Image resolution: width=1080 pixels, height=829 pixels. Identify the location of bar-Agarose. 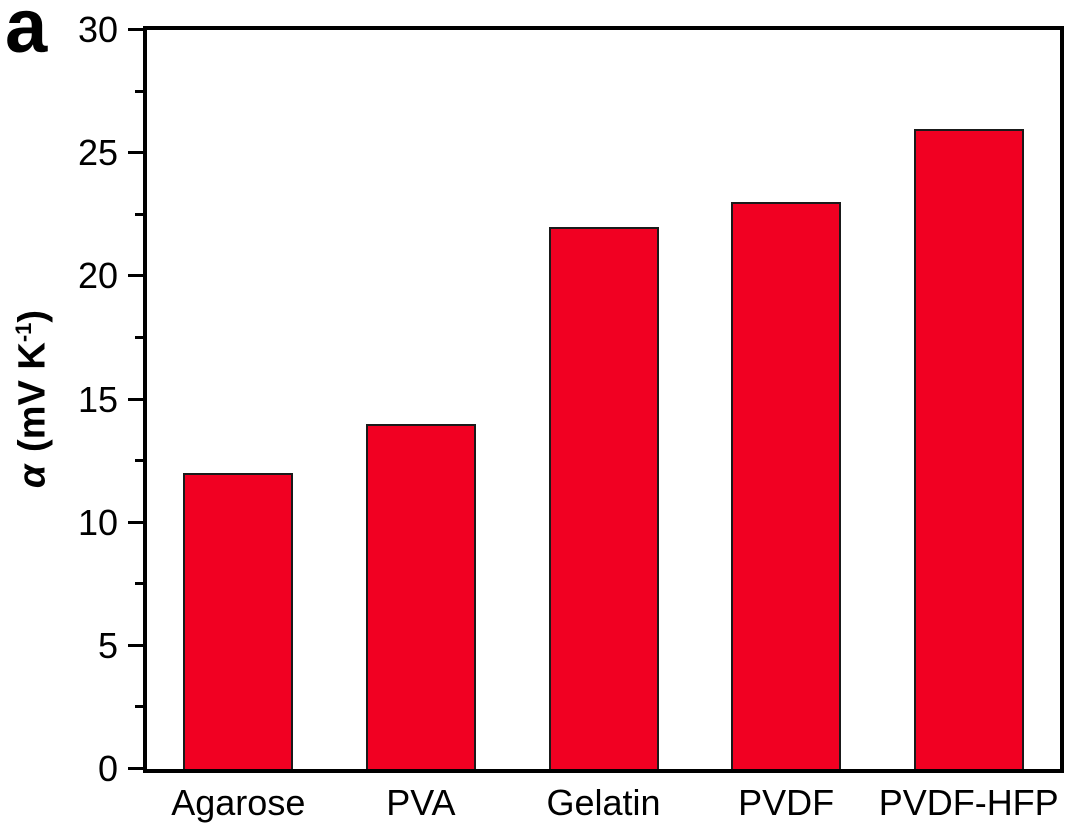
(238, 621).